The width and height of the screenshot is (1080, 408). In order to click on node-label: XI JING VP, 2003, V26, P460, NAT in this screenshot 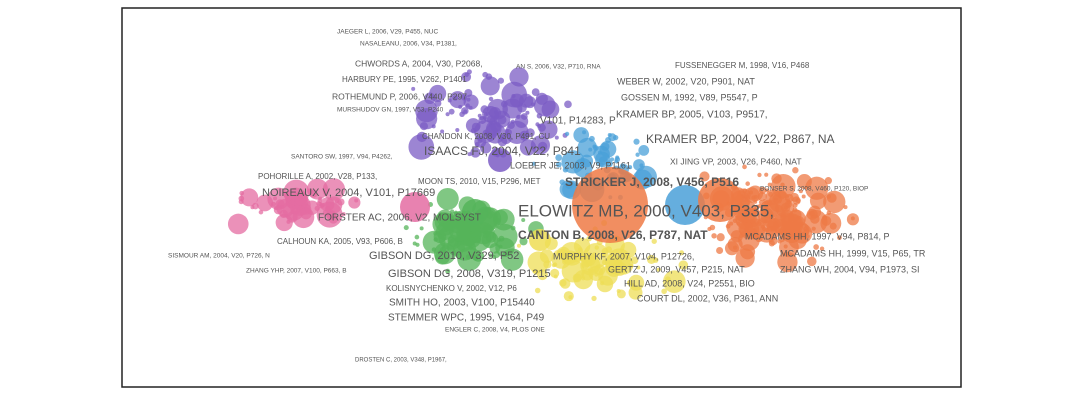, I will do `click(736, 161)`.